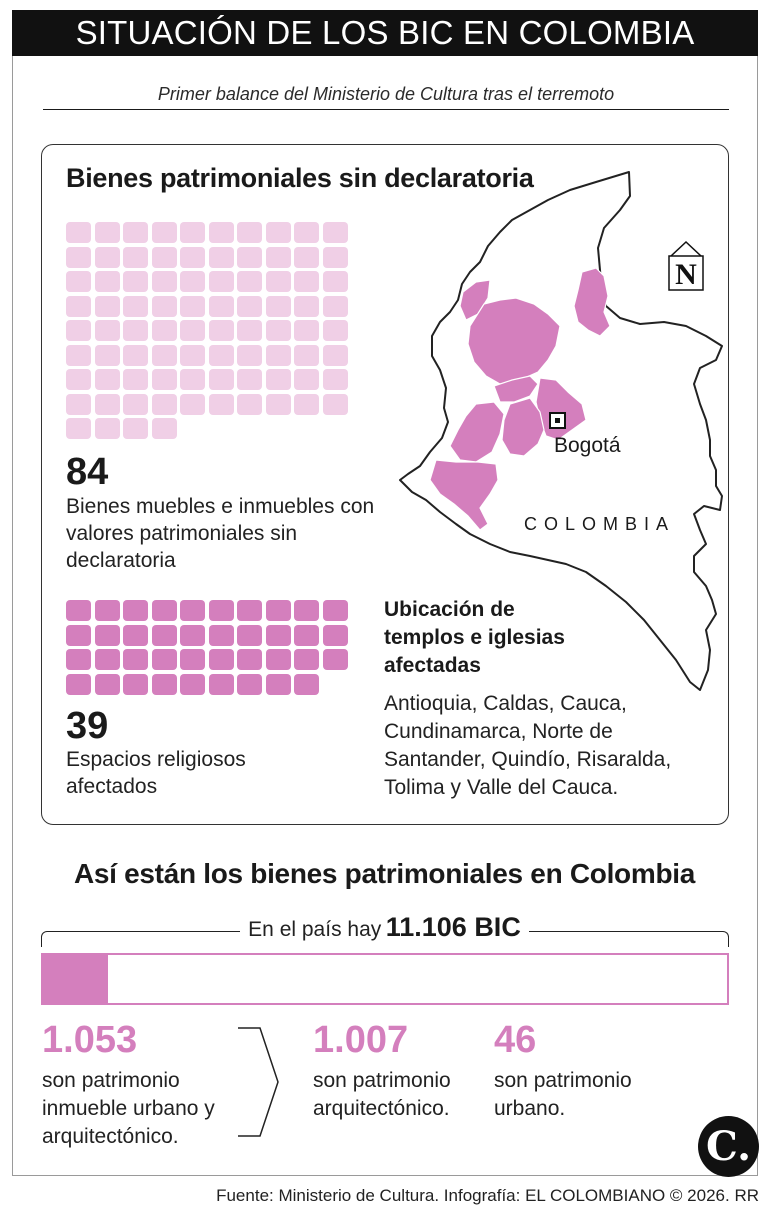  I want to click on stat-architectural: 1.007 son patrimonio arquitectónico., so click(398, 1072).